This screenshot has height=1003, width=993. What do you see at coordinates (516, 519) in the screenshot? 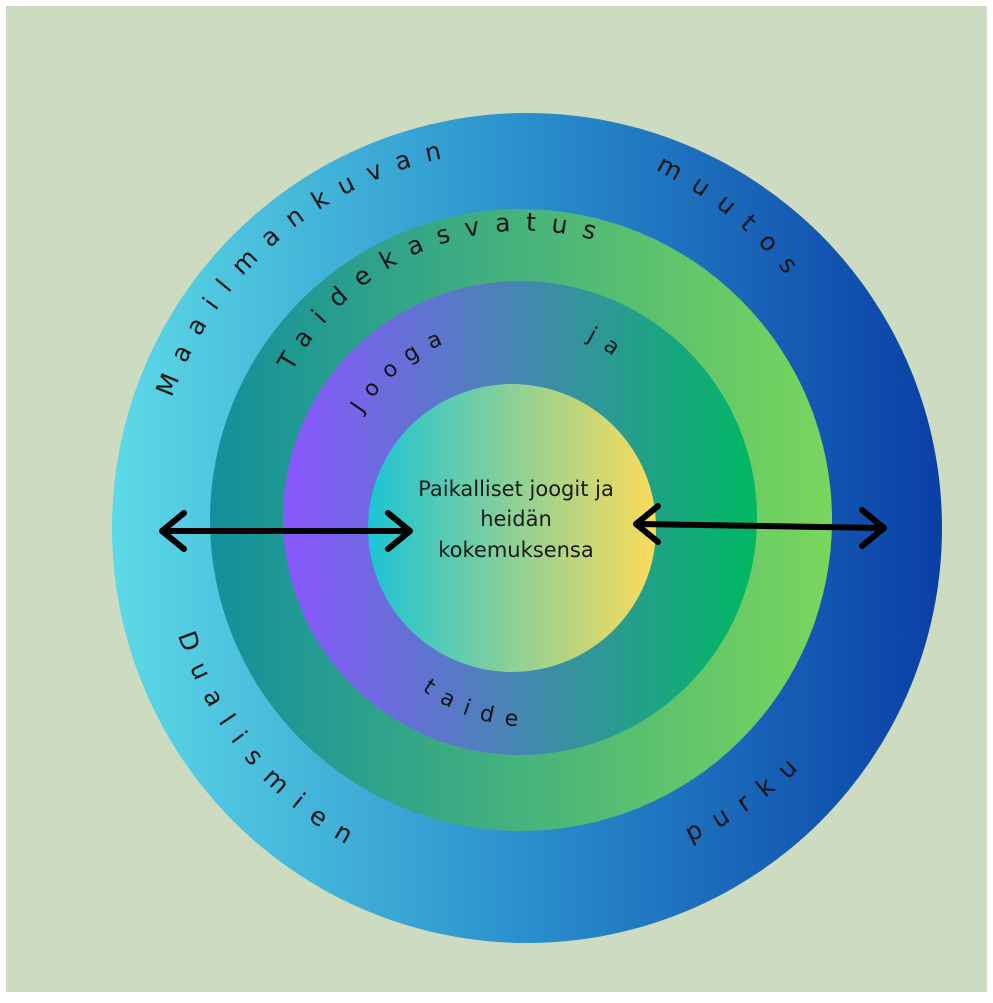
I see `core-line-2: heidän` at bounding box center [516, 519].